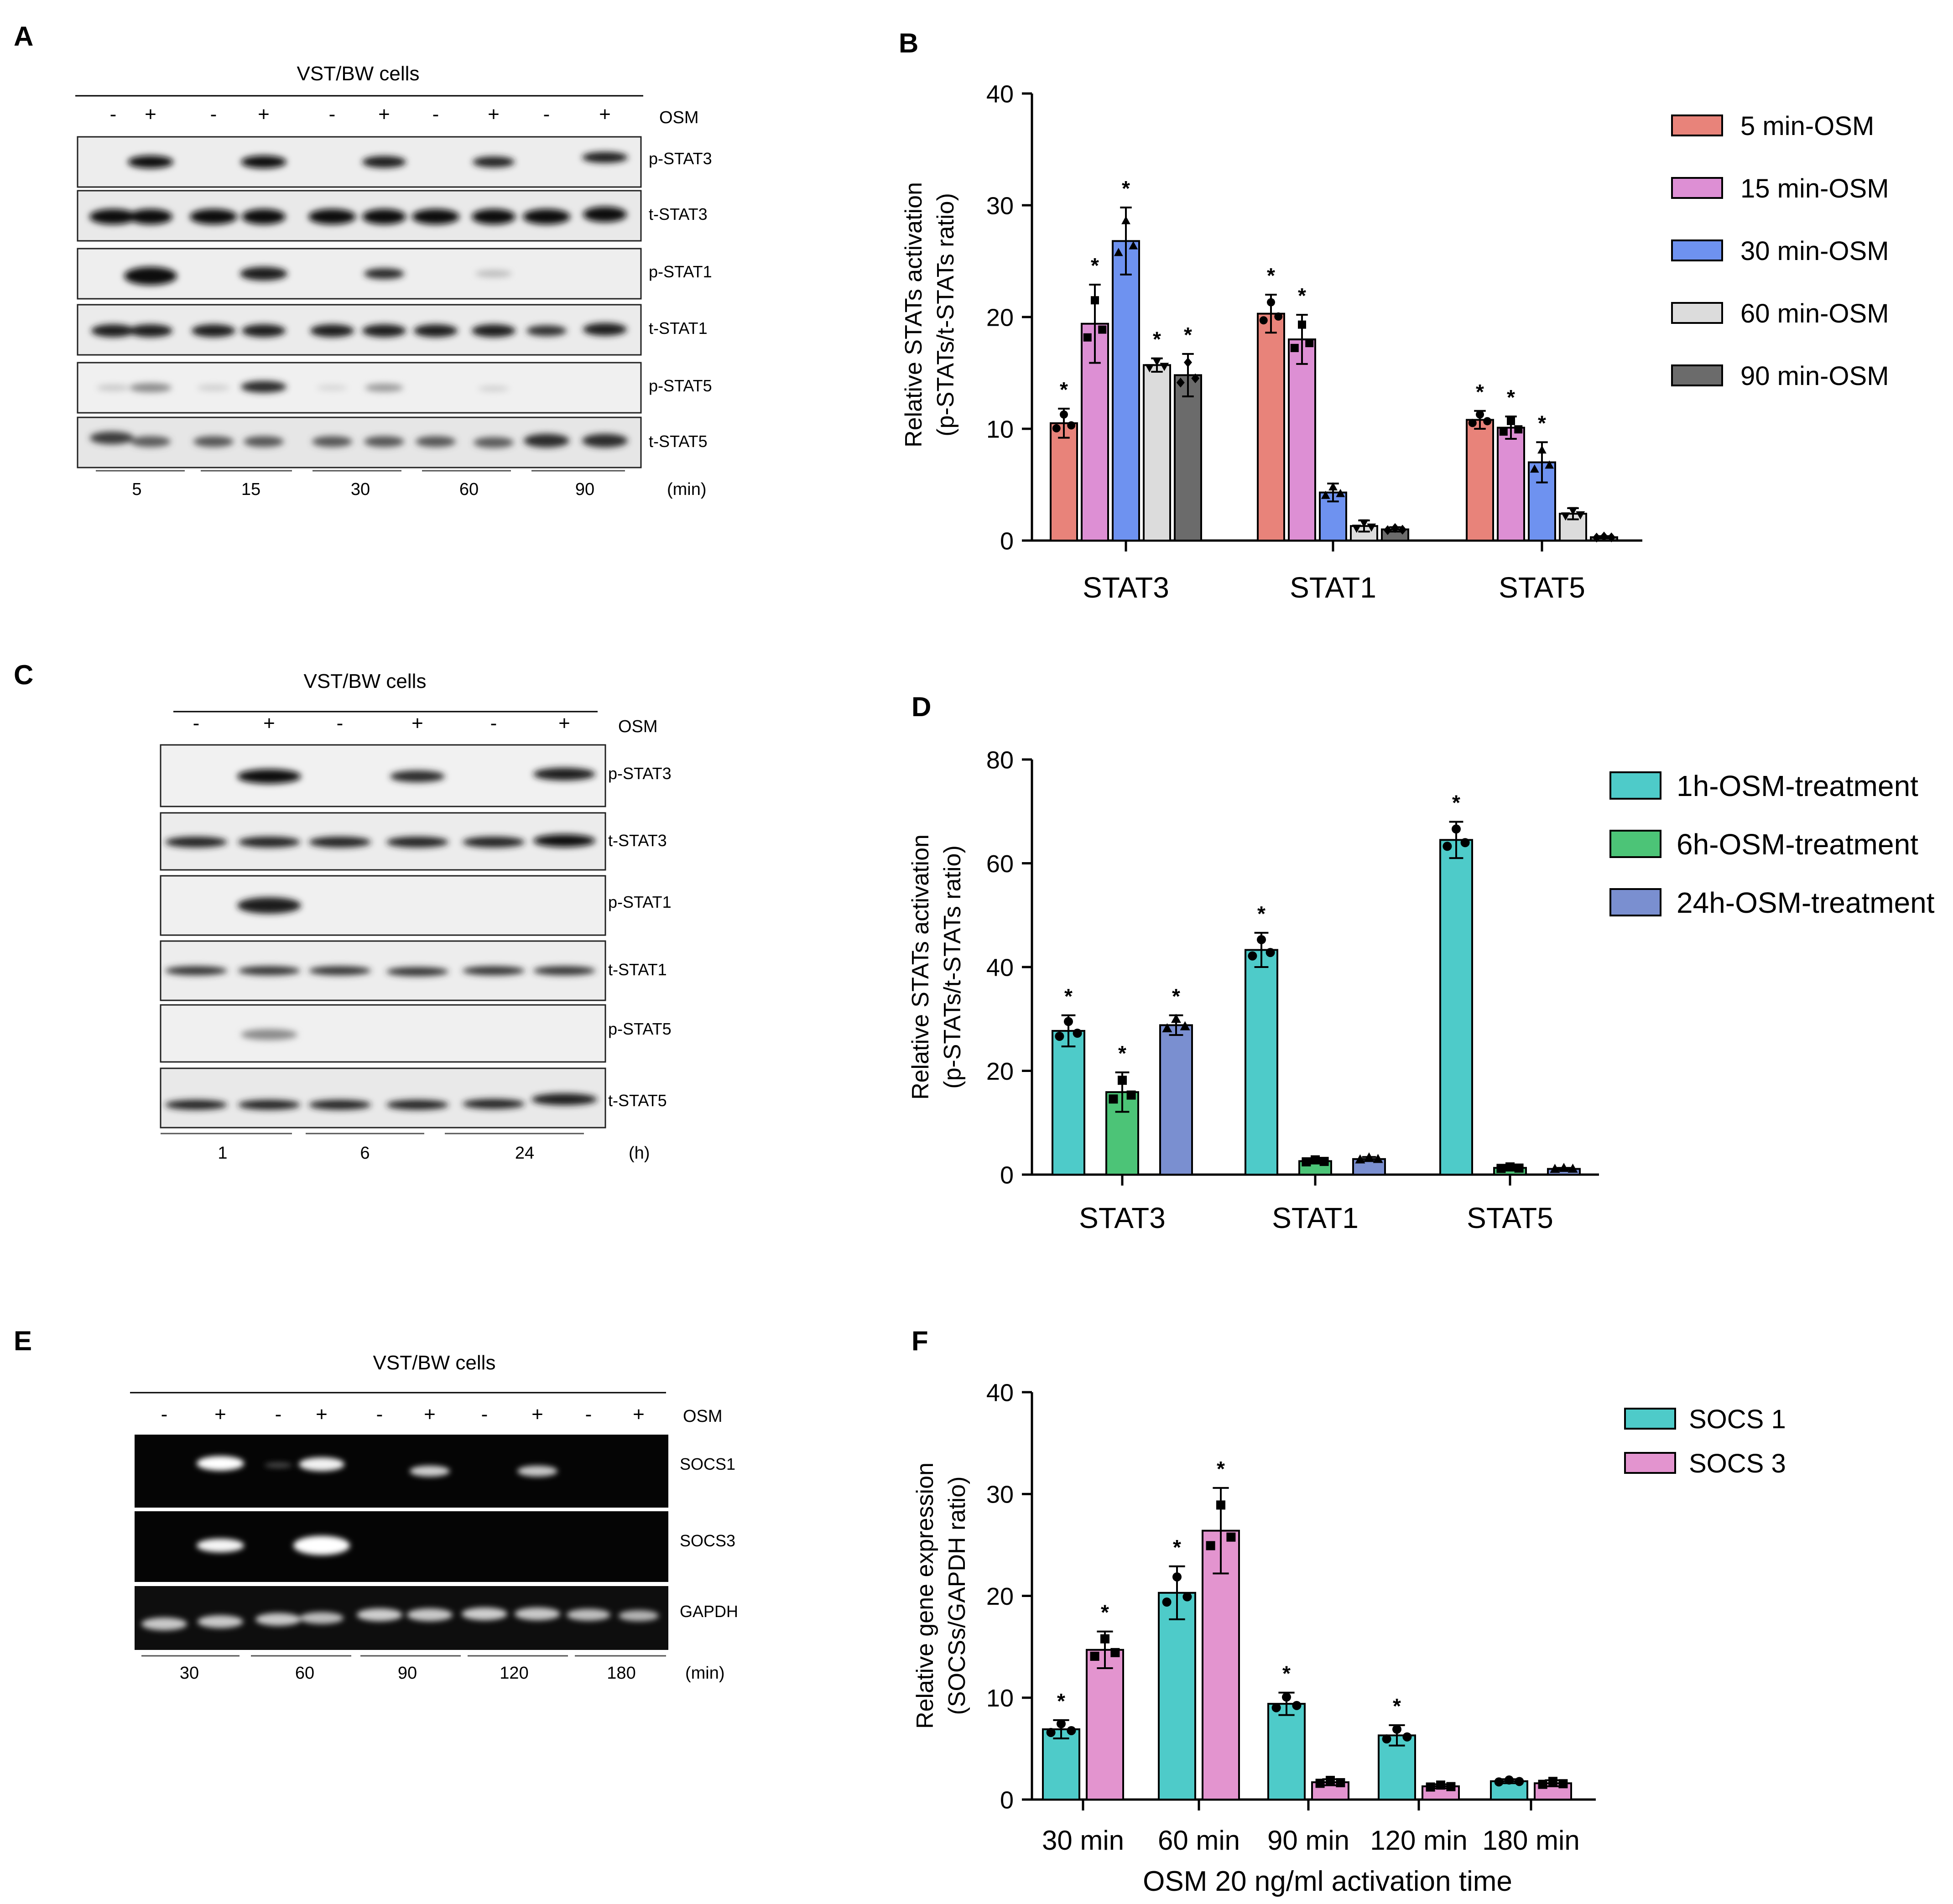  What do you see at coordinates (637, 1101) in the screenshot?
I see `row-label: t-STAT5` at bounding box center [637, 1101].